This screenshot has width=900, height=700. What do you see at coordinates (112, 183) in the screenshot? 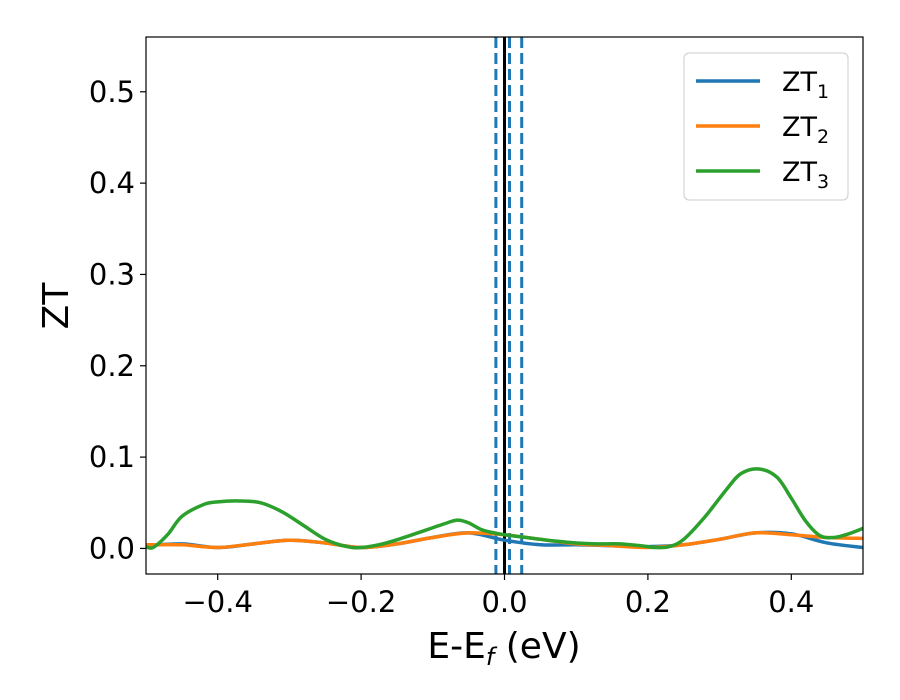
I see `y-tick-label: 0.4` at bounding box center [112, 183].